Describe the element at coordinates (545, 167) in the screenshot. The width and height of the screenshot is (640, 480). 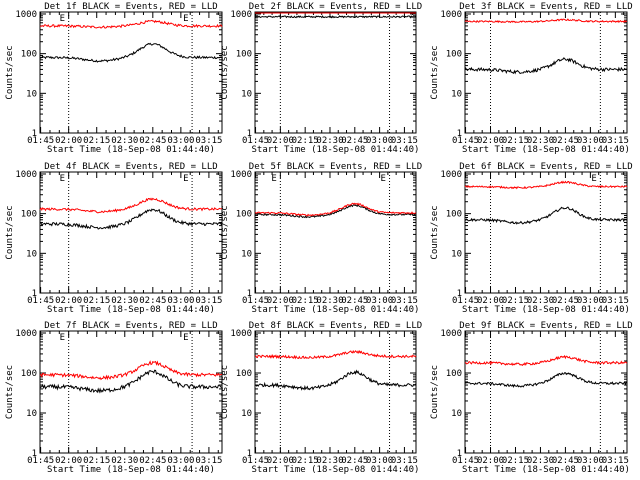
I see `panel-title: Det 6f BLACK = Events, RED = LLD` at that location.